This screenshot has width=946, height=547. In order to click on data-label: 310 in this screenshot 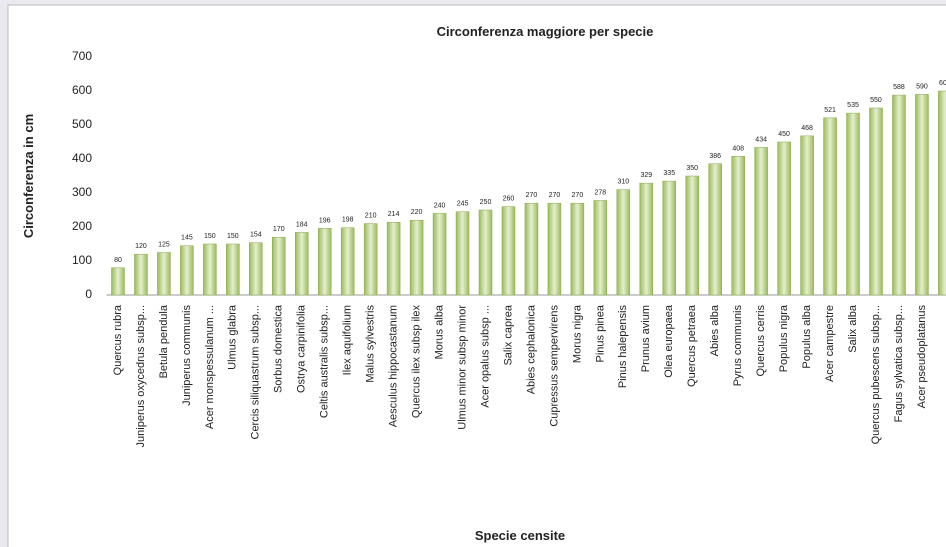, I will do `click(623, 182)`.